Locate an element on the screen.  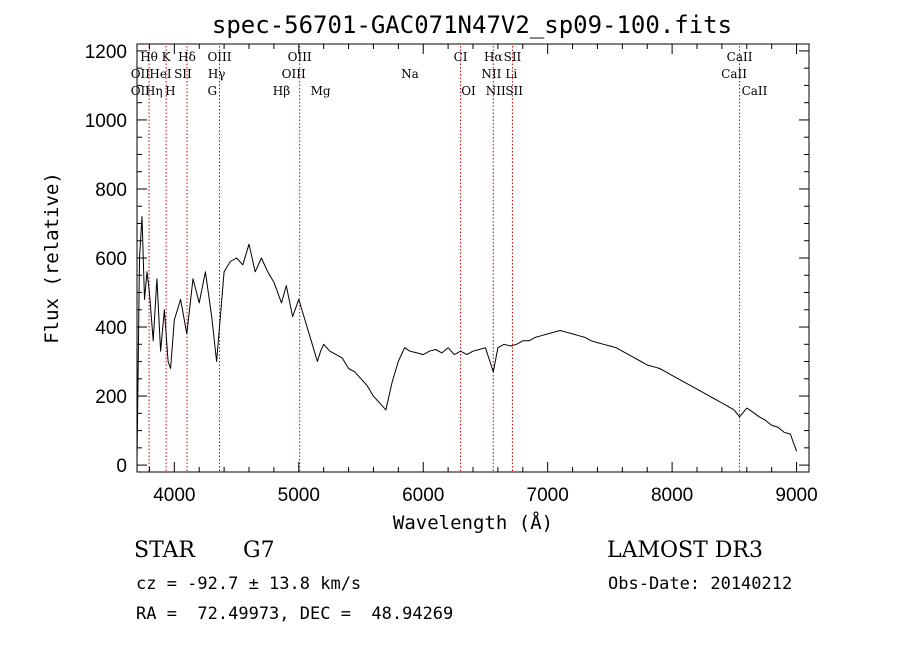
spectral-line-label: K is located at coordinates (167, 57).